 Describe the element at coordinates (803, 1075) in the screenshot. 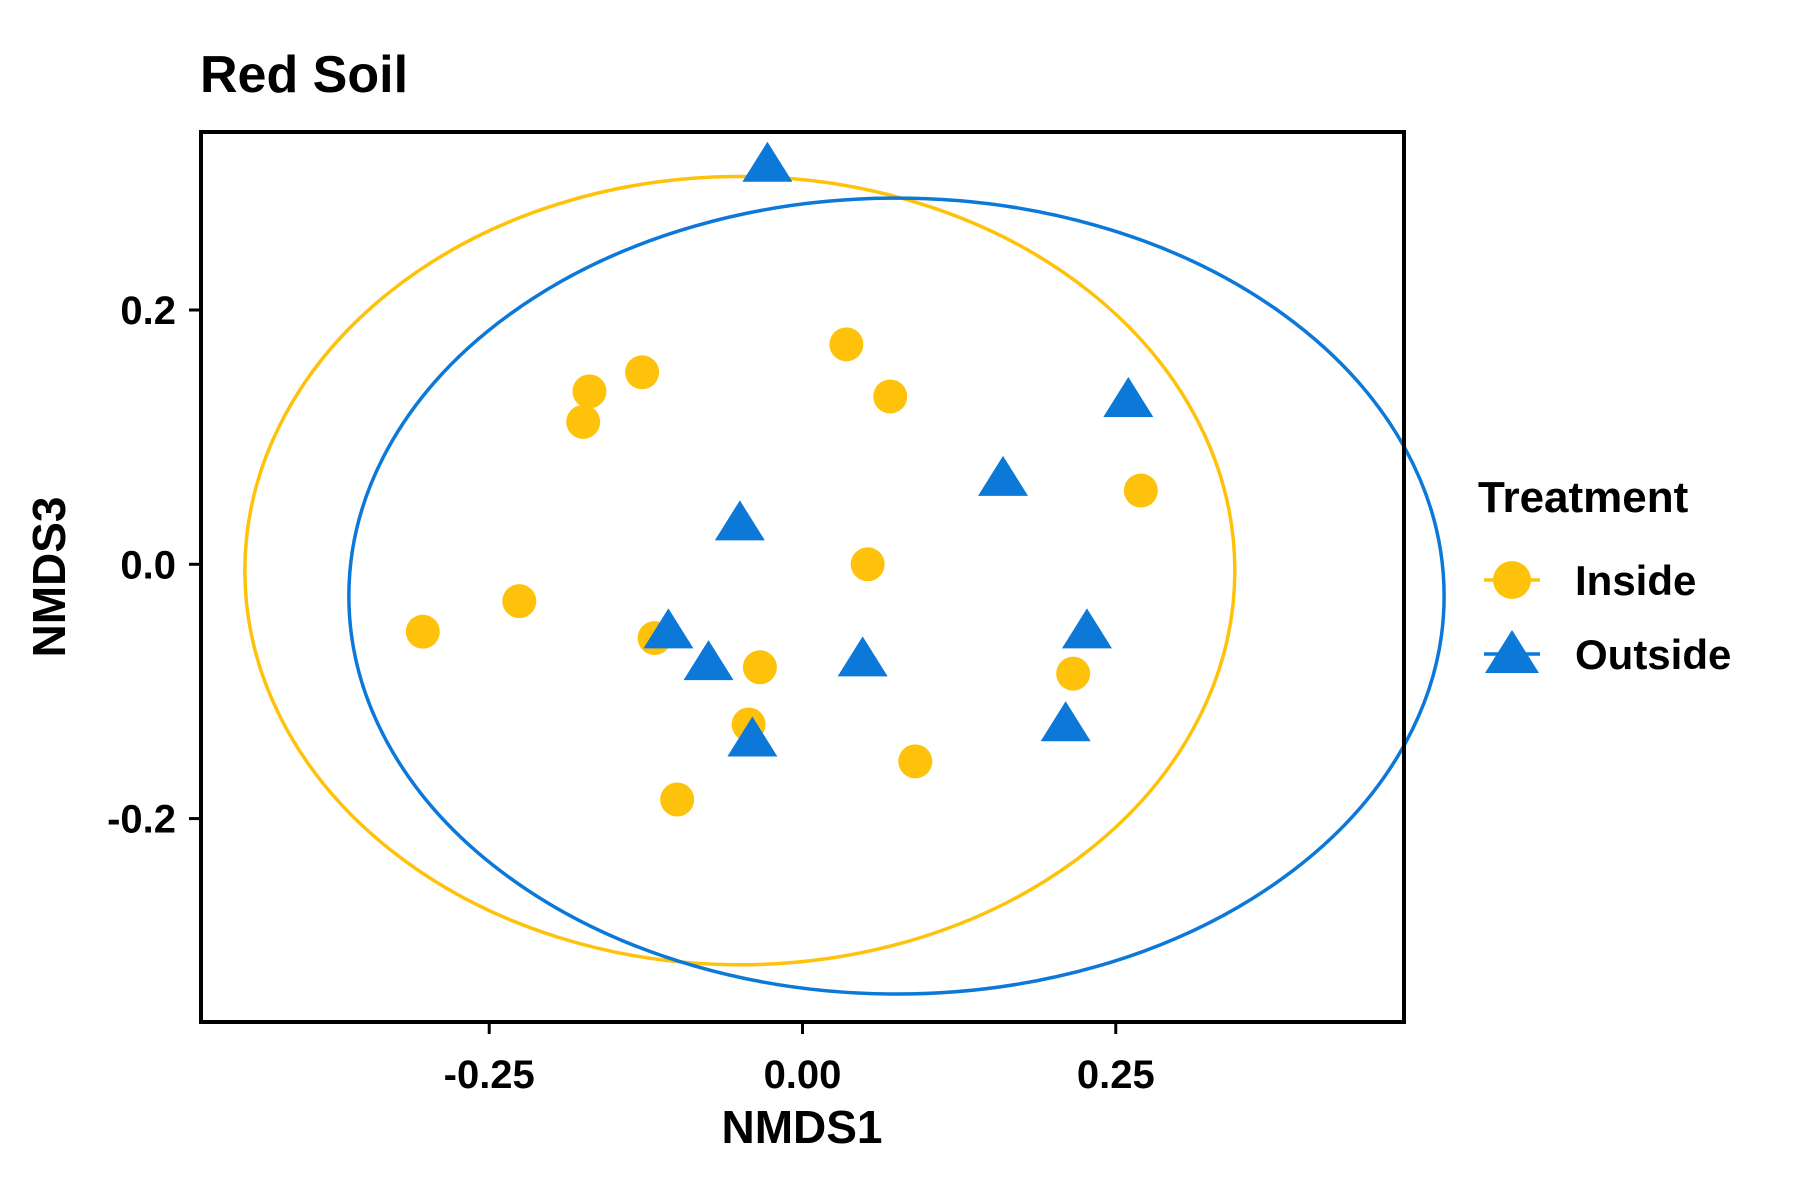

I see `x-tick-label: 0.00` at that location.